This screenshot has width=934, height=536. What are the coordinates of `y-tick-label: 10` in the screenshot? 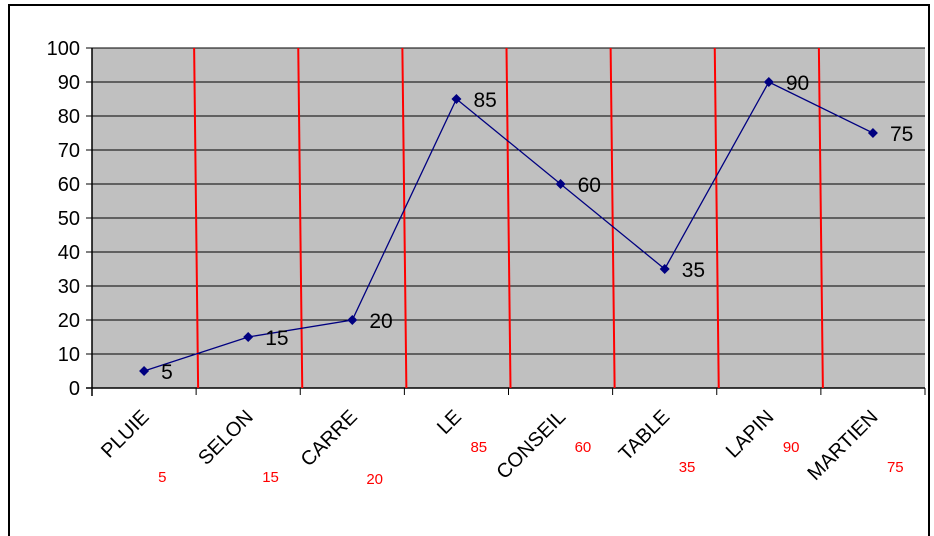 It's located at (69, 355).